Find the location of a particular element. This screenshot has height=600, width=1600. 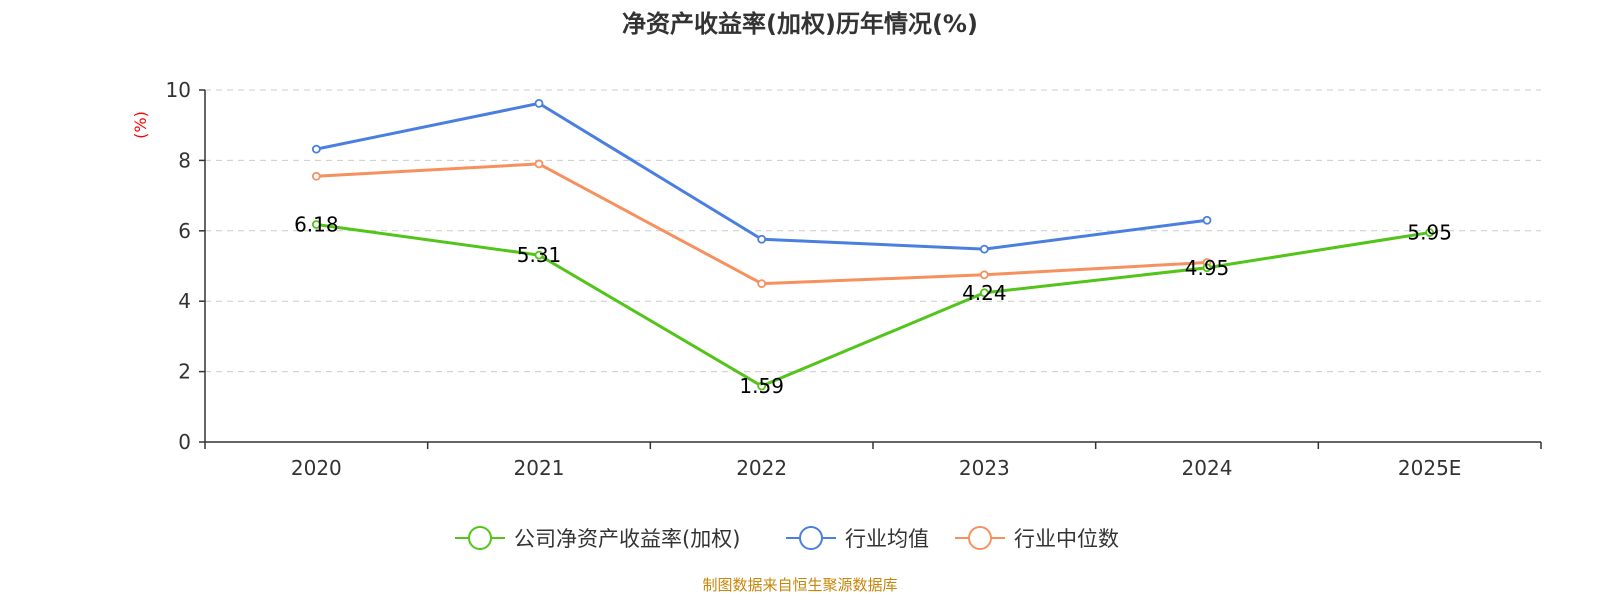

data-label: 5.31 is located at coordinates (539, 255).